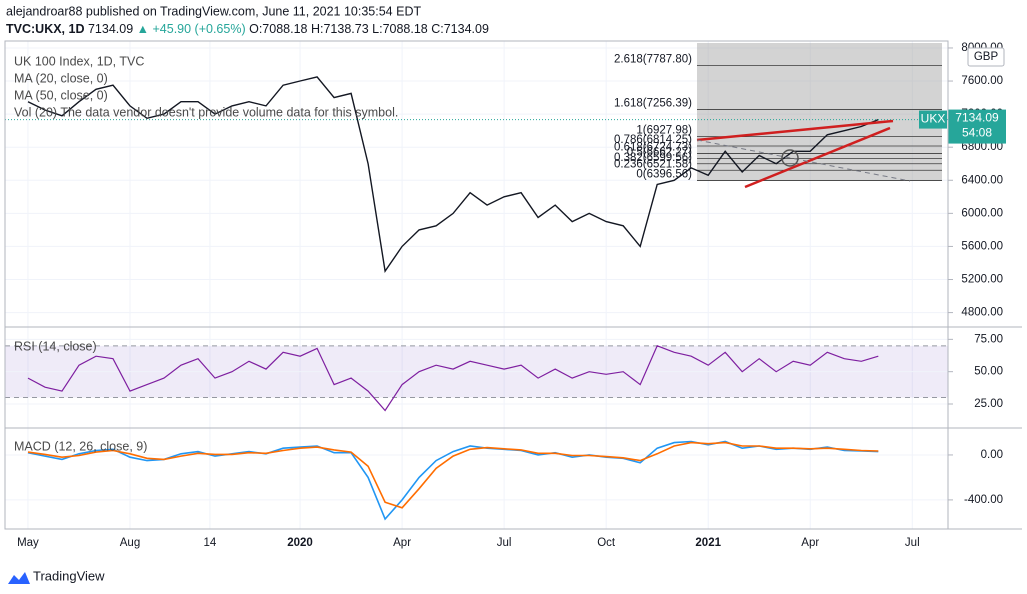 This screenshot has width=1027, height=594. Describe the element at coordinates (664, 131) in the screenshot. I see `fib-label: 1(6927.98)` at that location.